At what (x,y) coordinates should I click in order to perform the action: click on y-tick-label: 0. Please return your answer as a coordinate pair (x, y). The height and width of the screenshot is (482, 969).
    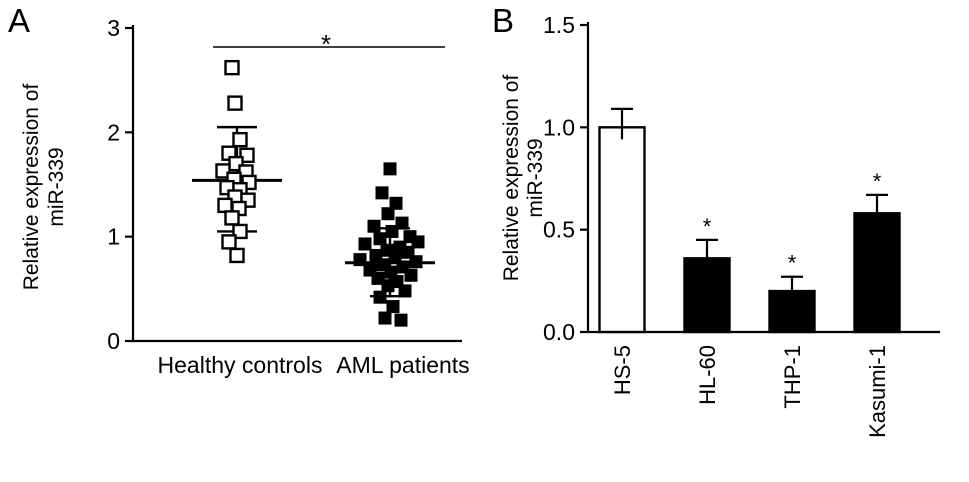
    Looking at the image, I should click on (113, 341).